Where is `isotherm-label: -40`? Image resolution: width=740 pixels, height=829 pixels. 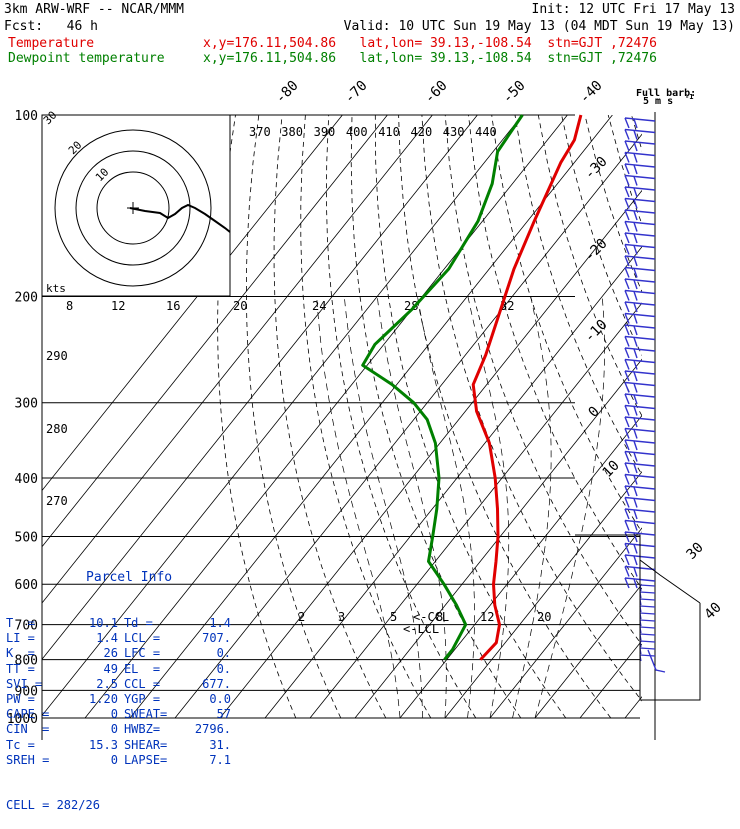
isotherm-label: -40 is located at coordinates (591, 92).